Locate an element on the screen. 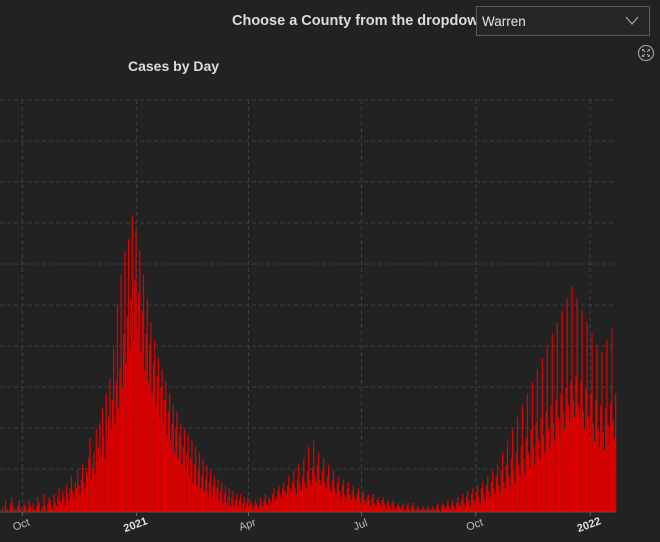  expand-icon is located at coordinates (646, 53).